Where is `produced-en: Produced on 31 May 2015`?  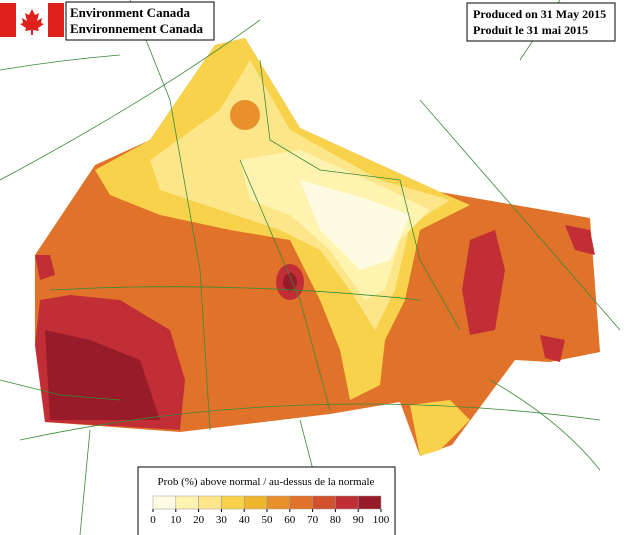 produced-en: Produced on 31 May 2015 is located at coordinates (539, 14).